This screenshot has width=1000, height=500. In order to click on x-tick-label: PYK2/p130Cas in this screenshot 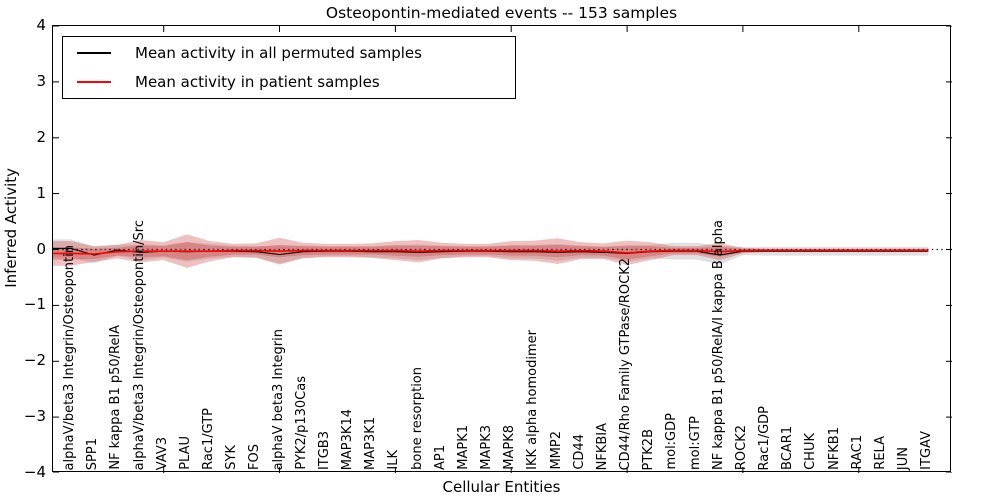, I will do `click(301, 423)`.